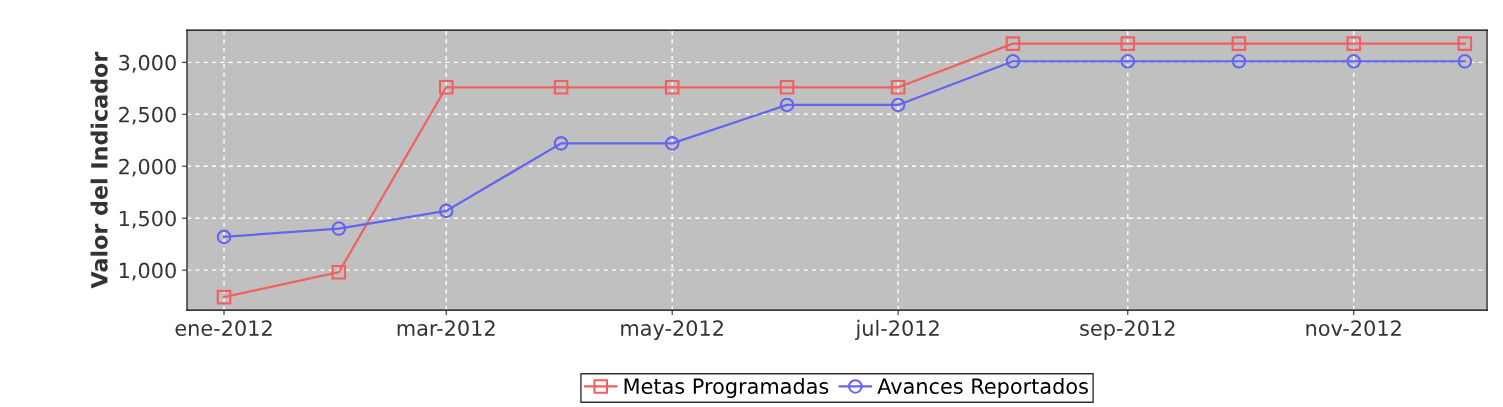 Image resolution: width=1503 pixels, height=407 pixels. I want to click on y-tick-label: 1,500, so click(147, 219).